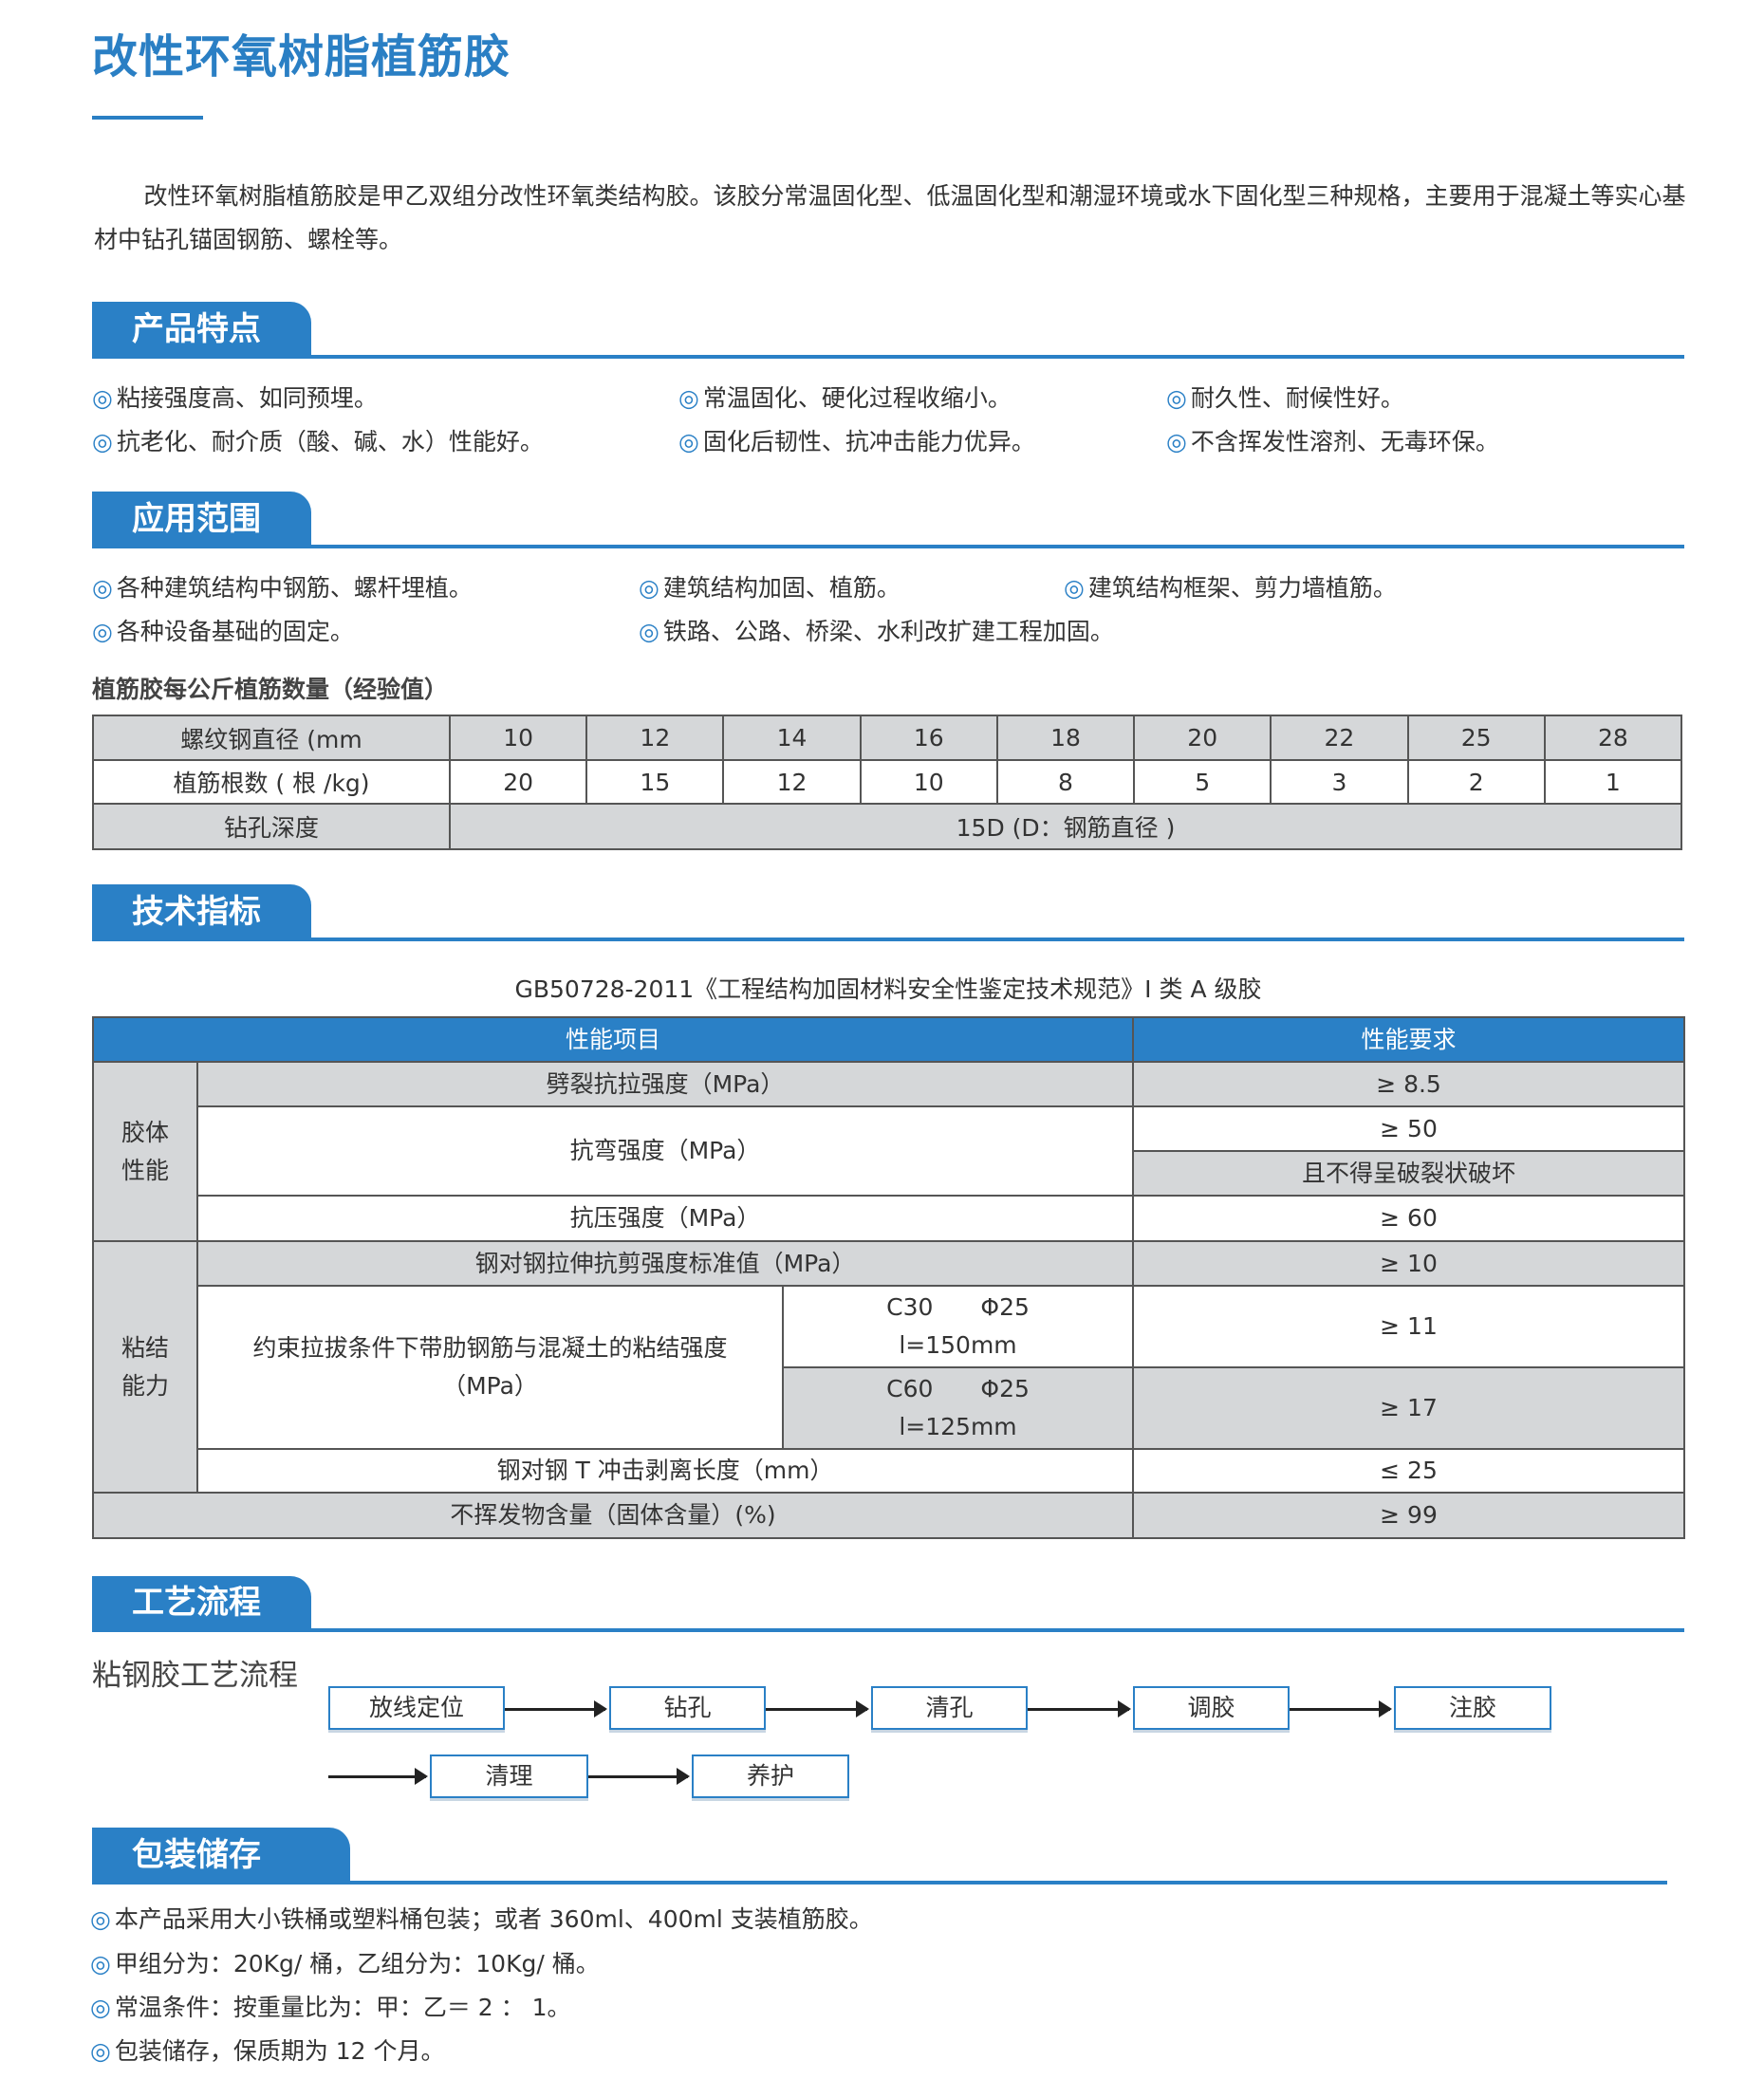 Image resolution: width=1764 pixels, height=2098 pixels. What do you see at coordinates (792, 738) in the screenshot?
I see `diameter-cell: 14` at bounding box center [792, 738].